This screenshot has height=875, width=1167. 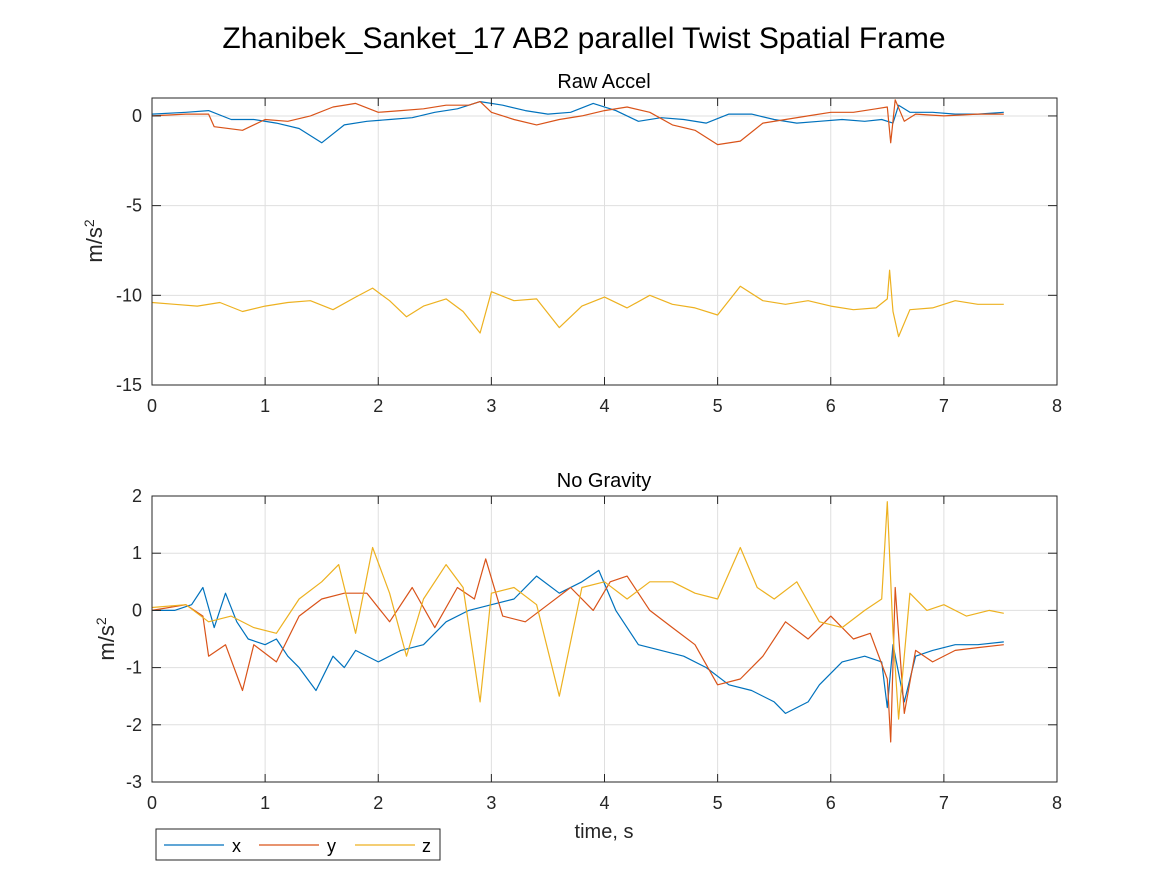 What do you see at coordinates (129, 385) in the screenshot?
I see `y-tick-label: -15` at bounding box center [129, 385].